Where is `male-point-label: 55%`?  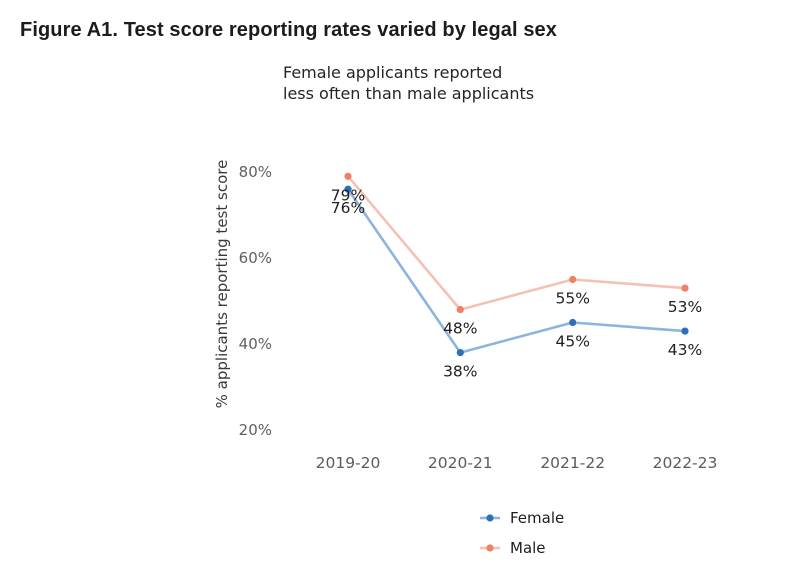
male-point-label: 55% is located at coordinates (572, 299).